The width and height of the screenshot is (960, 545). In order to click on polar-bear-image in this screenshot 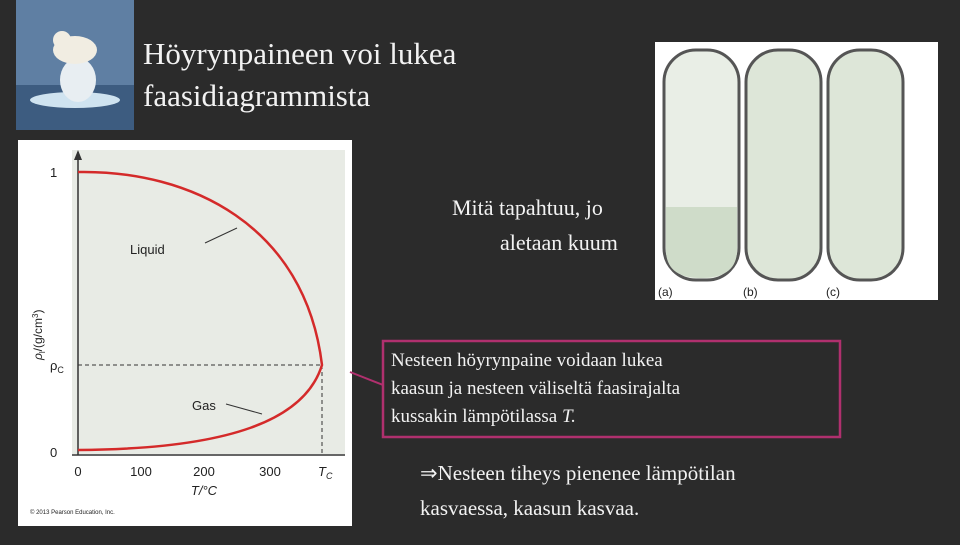, I will do `click(75, 65)`.